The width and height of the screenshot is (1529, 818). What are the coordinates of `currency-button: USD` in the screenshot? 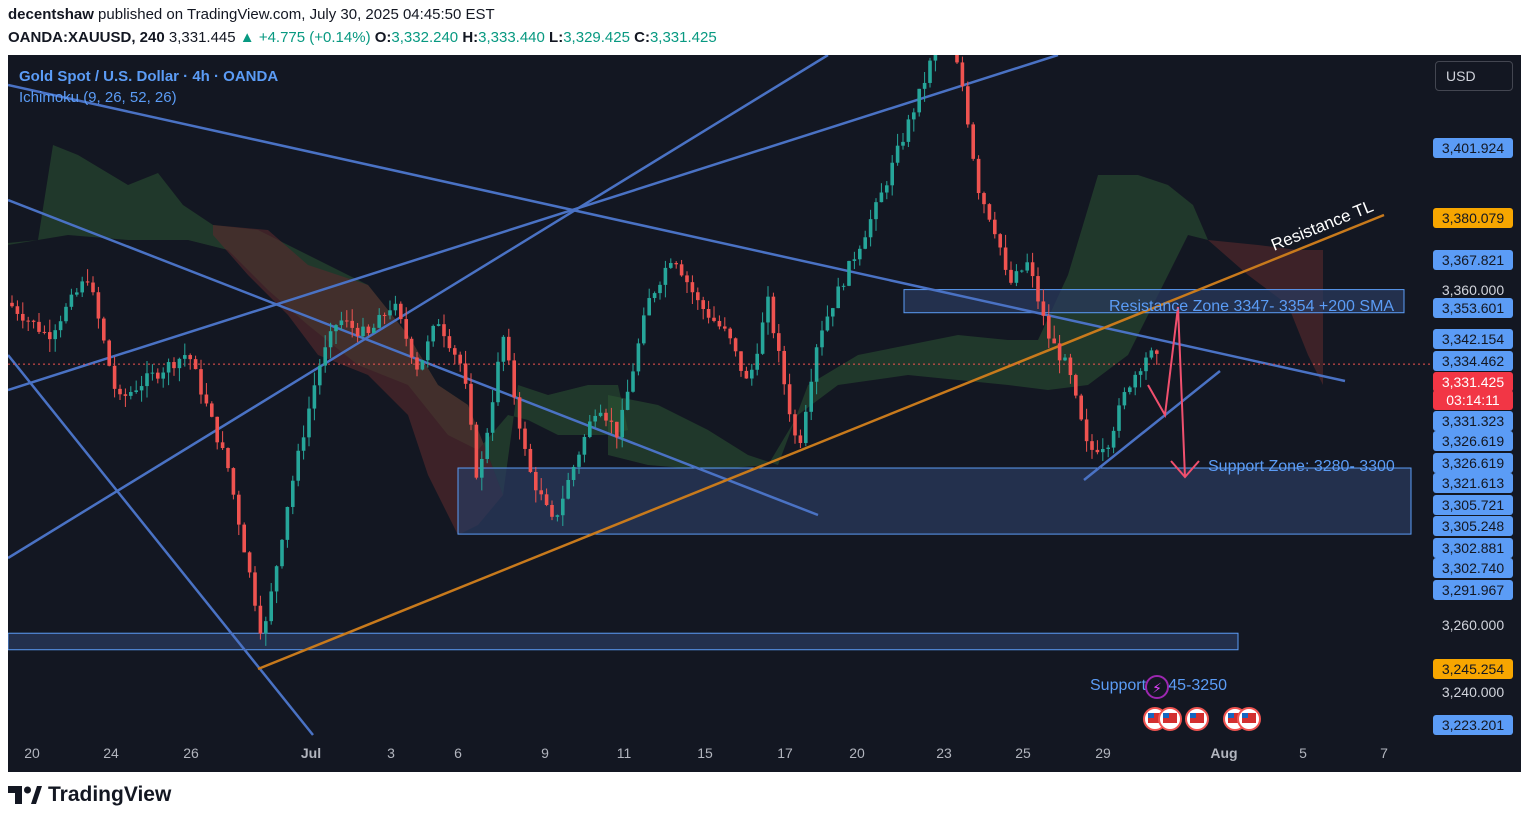 It's located at (1474, 76).